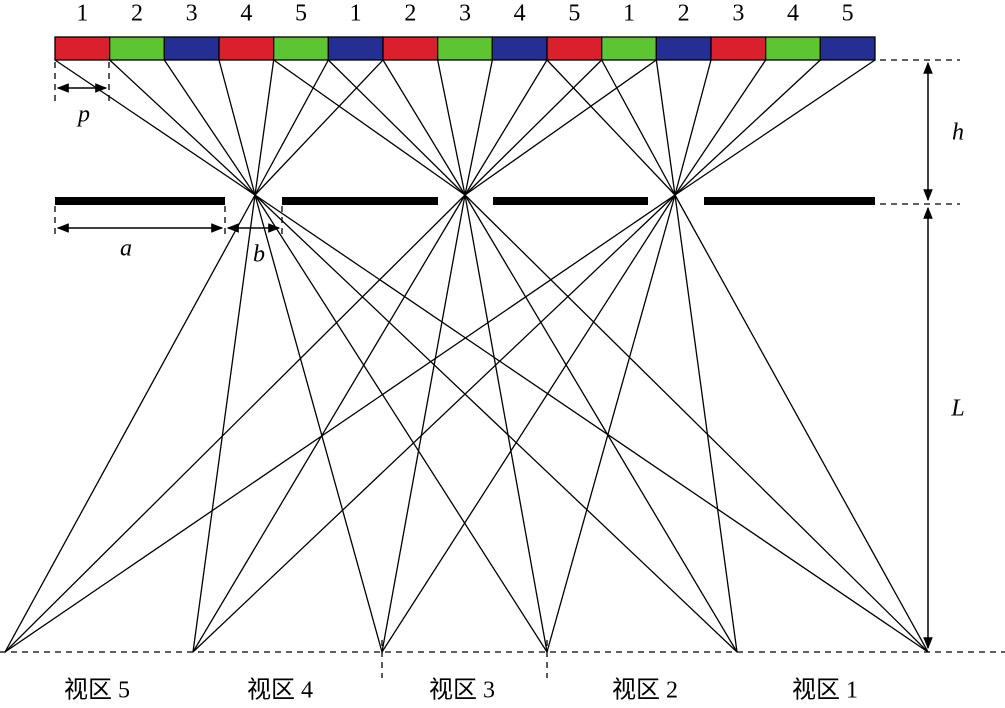 Image resolution: width=1005 pixels, height=708 pixels. Describe the element at coordinates (259, 255) in the screenshot. I see `b-label: b` at that location.